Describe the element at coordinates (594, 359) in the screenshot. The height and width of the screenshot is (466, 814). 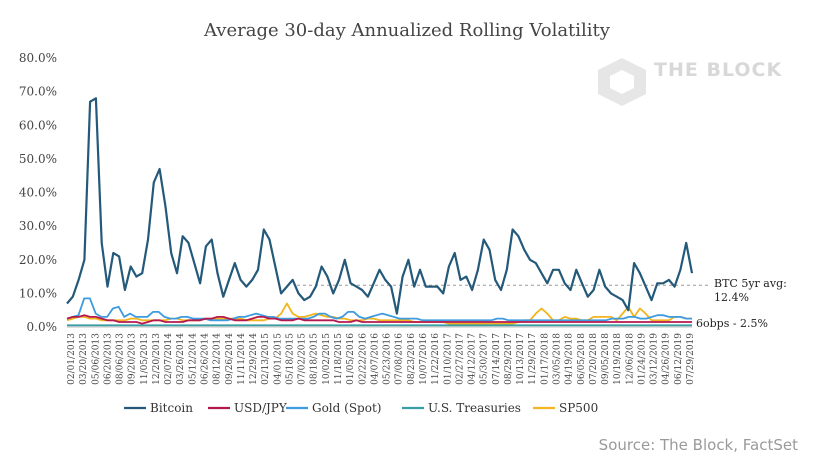
I see `x-tick-label: 07/20/2018` at that location.